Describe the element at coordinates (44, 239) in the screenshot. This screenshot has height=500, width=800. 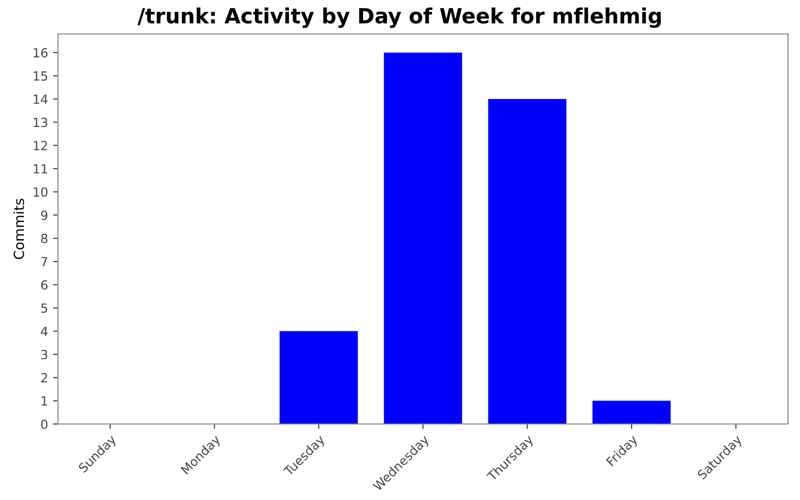
I see `y-tick-label: 8` at that location.